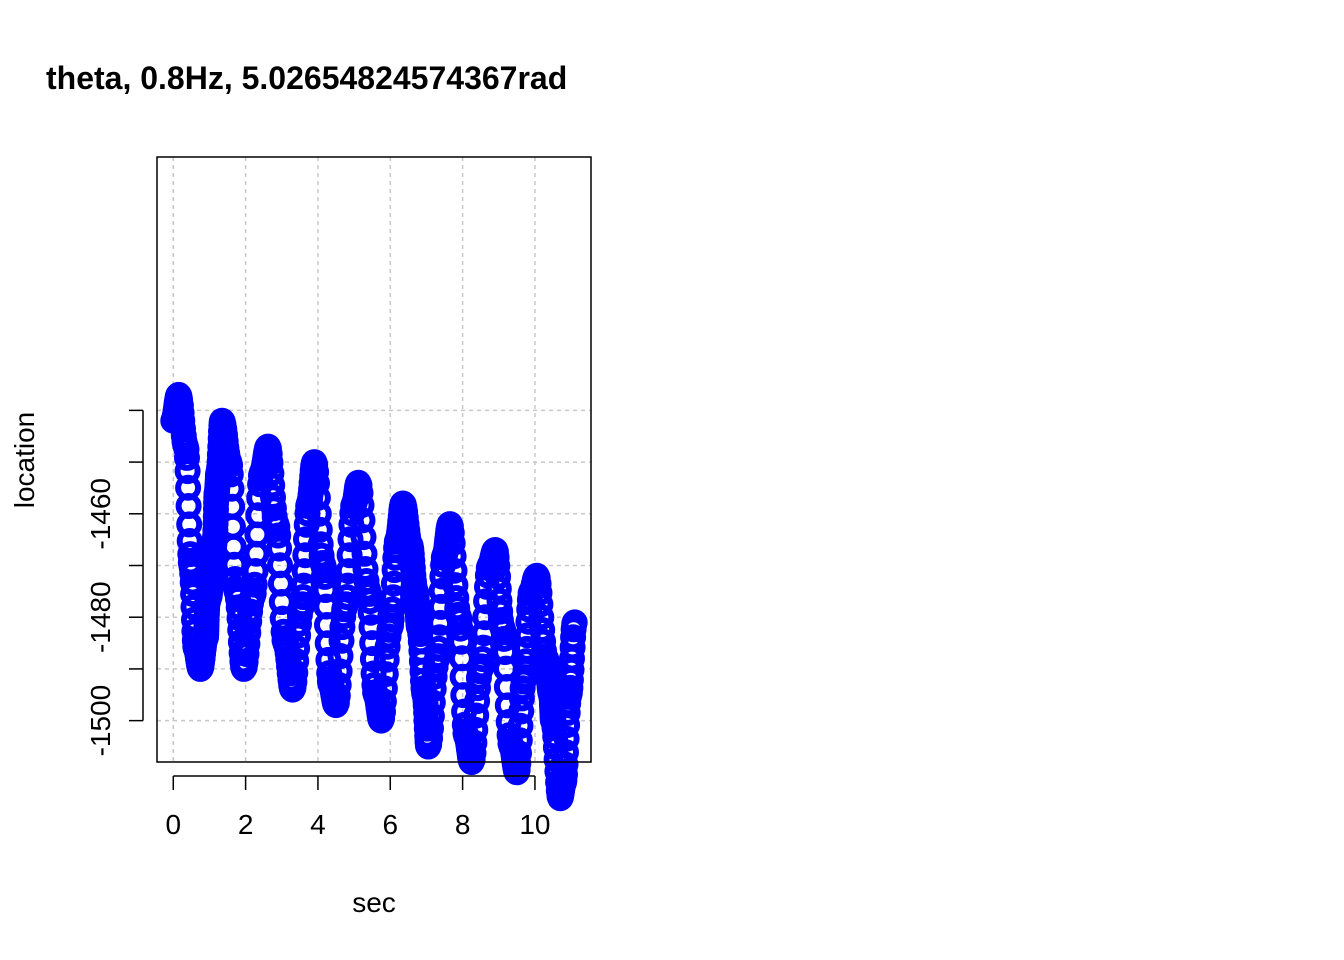  What do you see at coordinates (173, 824) in the screenshot?
I see `x-tick-label-0: 0` at bounding box center [173, 824].